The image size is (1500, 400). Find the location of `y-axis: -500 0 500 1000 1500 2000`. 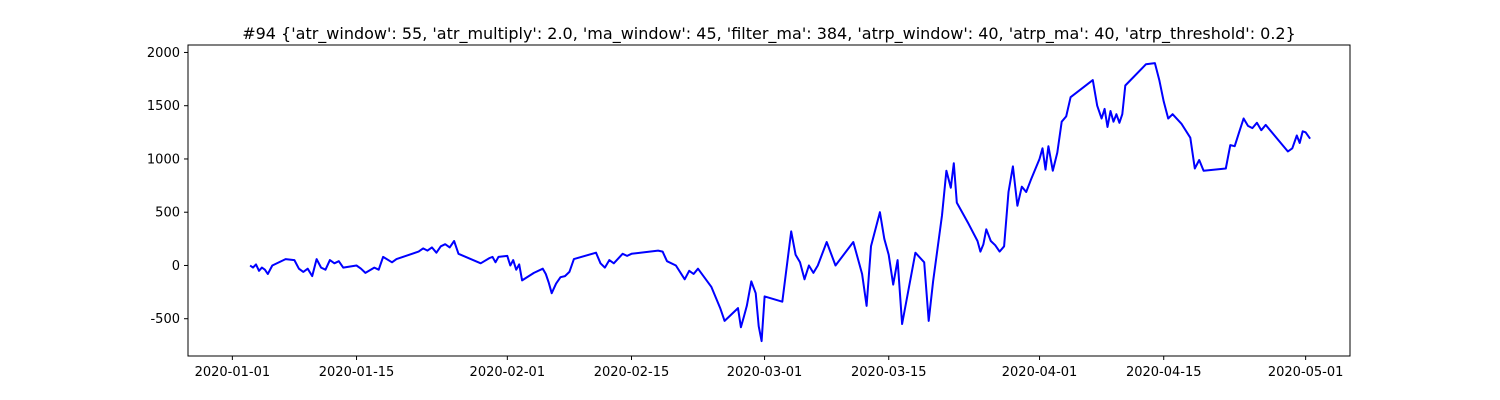

y-axis: -500 0 500 1000 1500 2000 is located at coordinates (167, 186).